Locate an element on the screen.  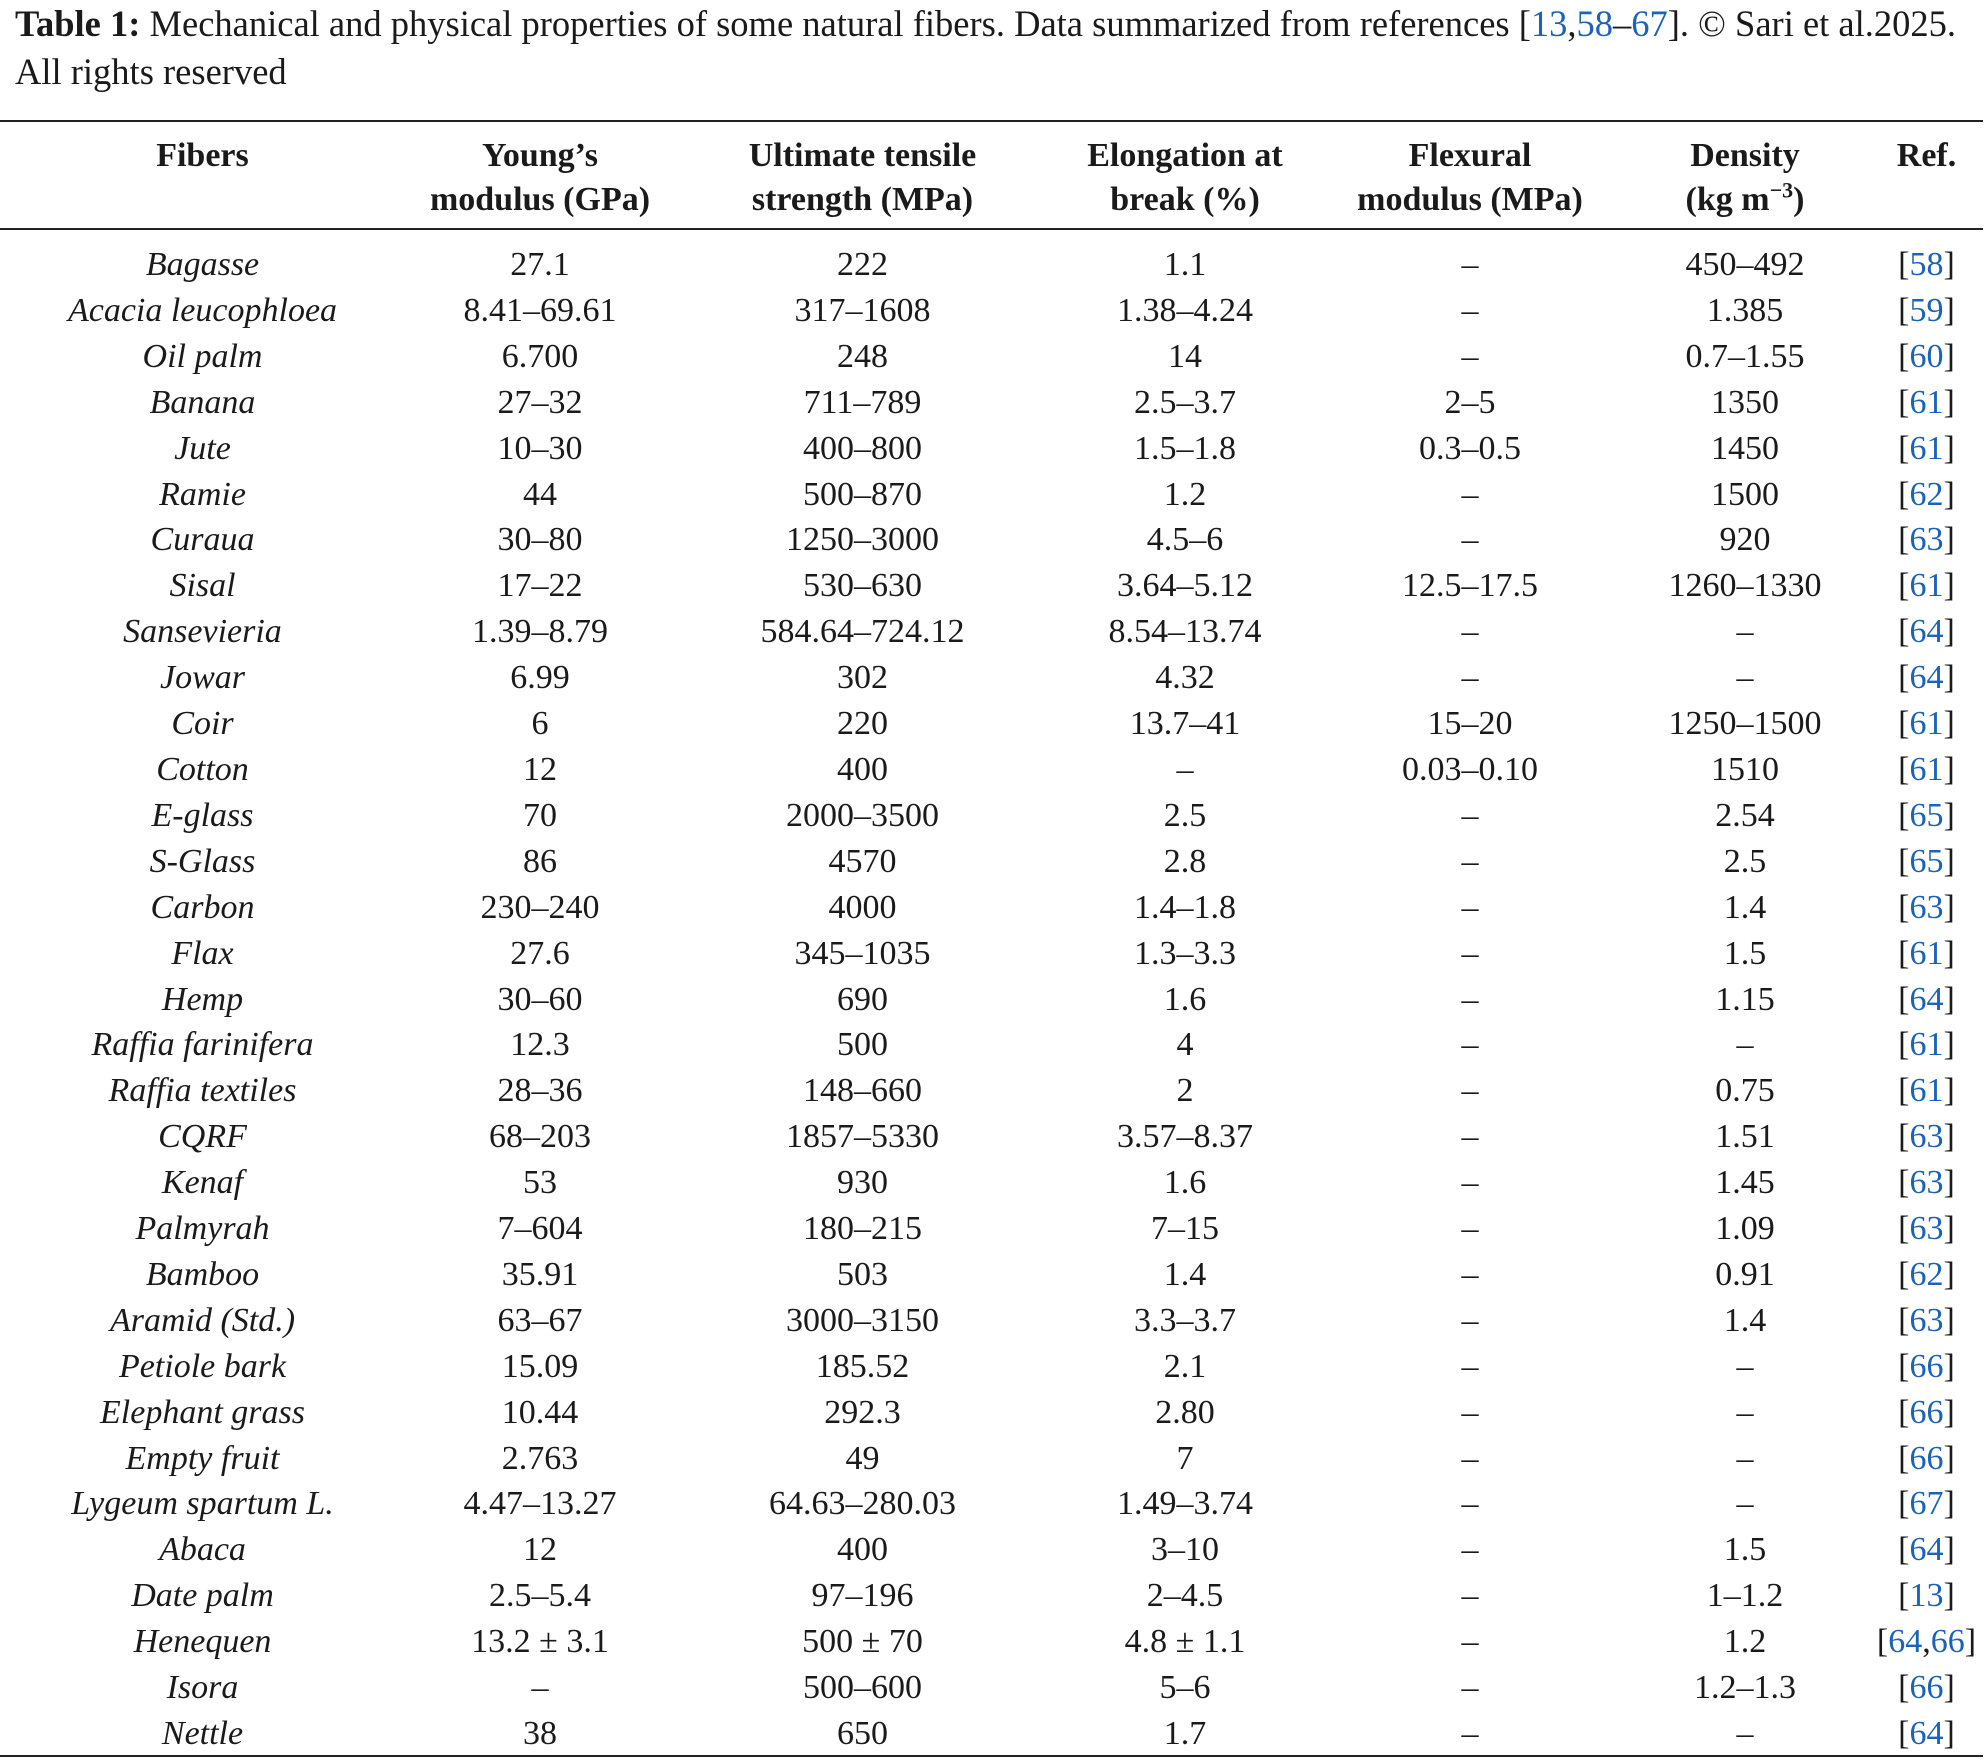
elongation-cell: 3.57–8.37 is located at coordinates (1185, 1137).